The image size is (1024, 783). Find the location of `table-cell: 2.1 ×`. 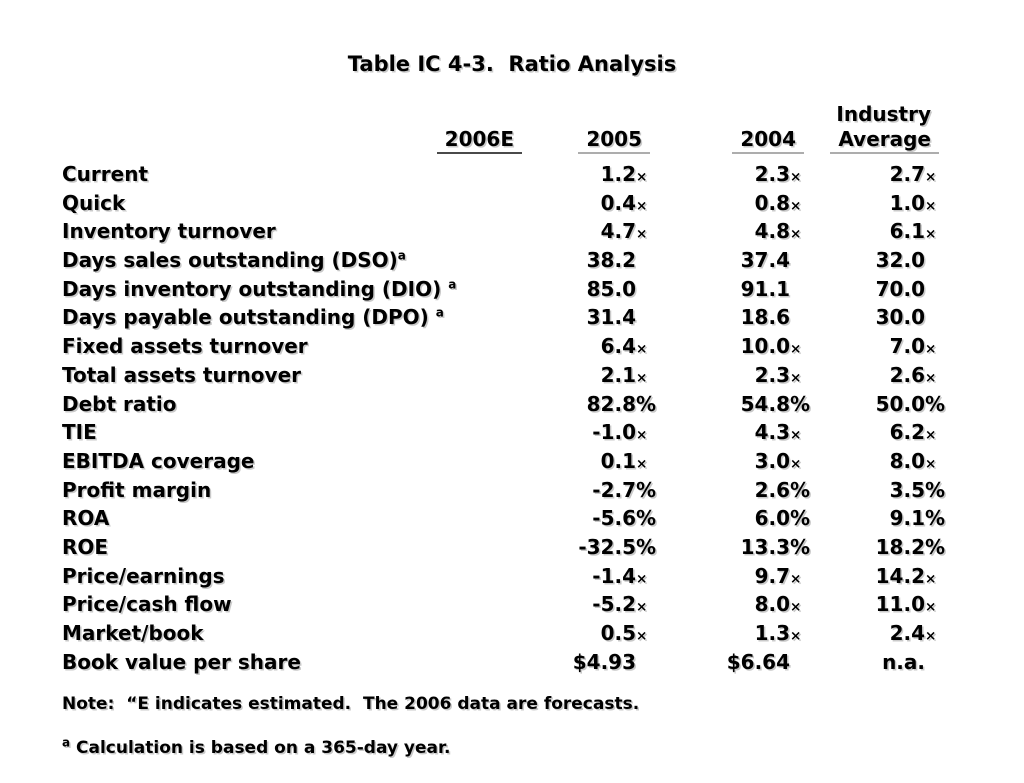

table-cell: 2.1 × is located at coordinates (600, 375).